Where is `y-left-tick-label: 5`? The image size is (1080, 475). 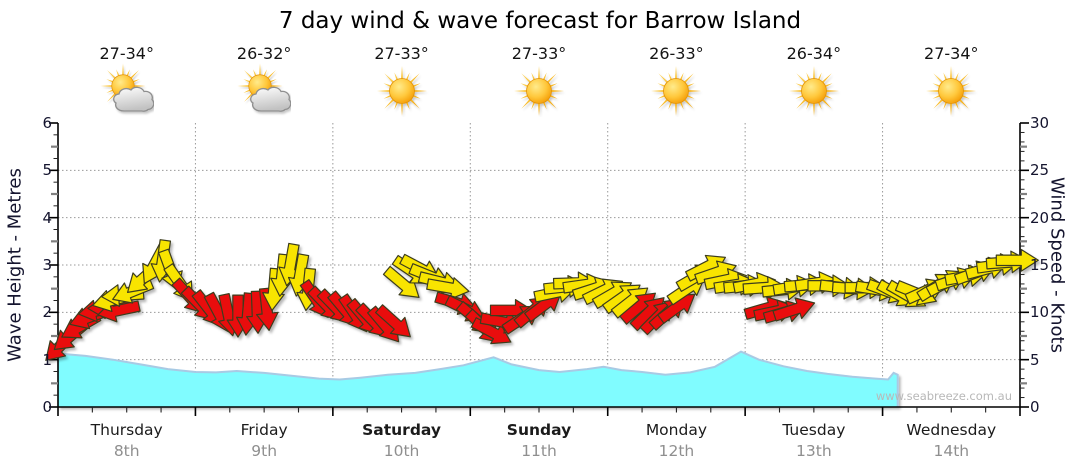 y-left-tick-label: 5 is located at coordinates (47, 170).